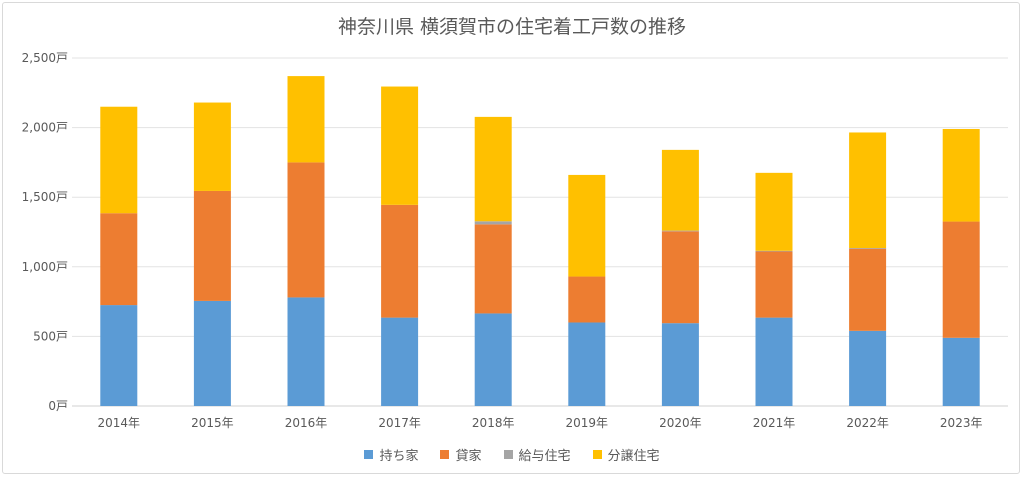  I want to click on x-tick-label: 2022年, so click(867, 423).